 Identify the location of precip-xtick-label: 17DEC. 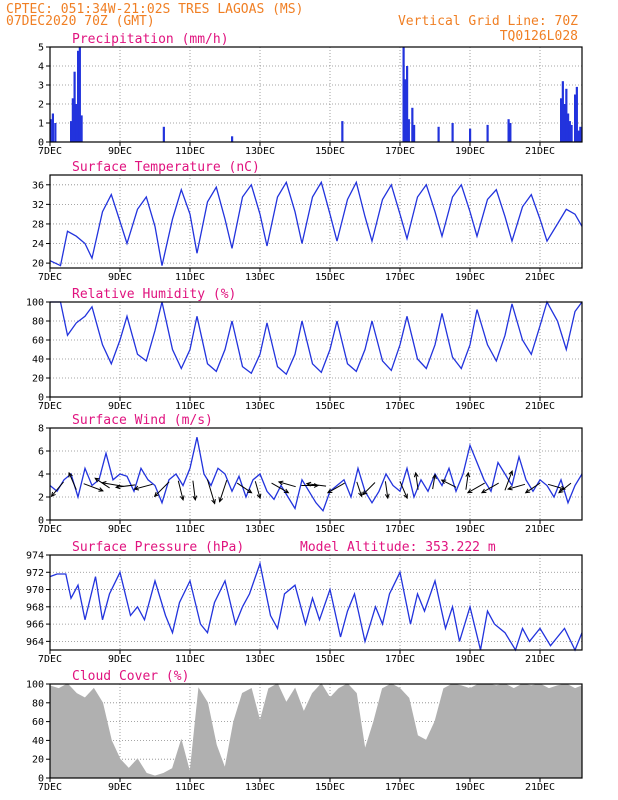
(400, 151).